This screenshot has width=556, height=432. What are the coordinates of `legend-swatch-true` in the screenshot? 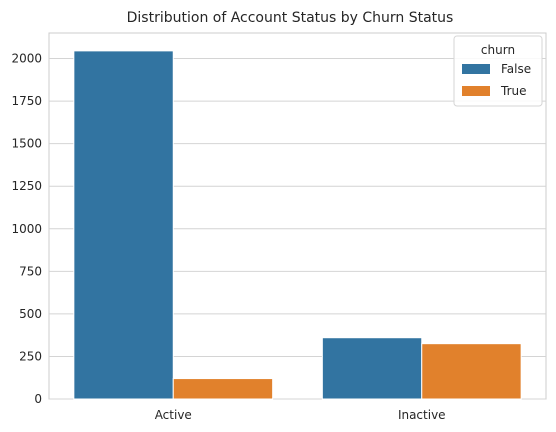 It's located at (476, 91).